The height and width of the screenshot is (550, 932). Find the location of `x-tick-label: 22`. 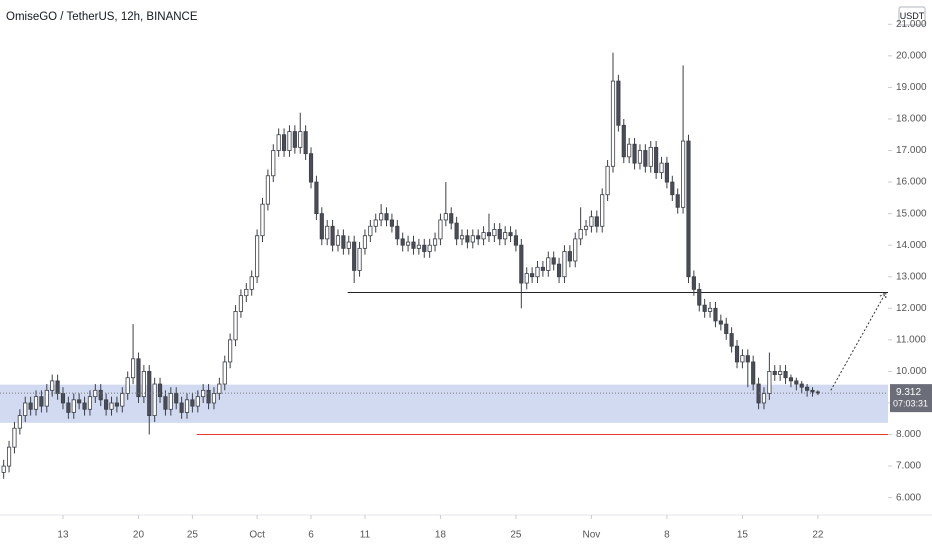

x-tick-label: 22 is located at coordinates (818, 535).